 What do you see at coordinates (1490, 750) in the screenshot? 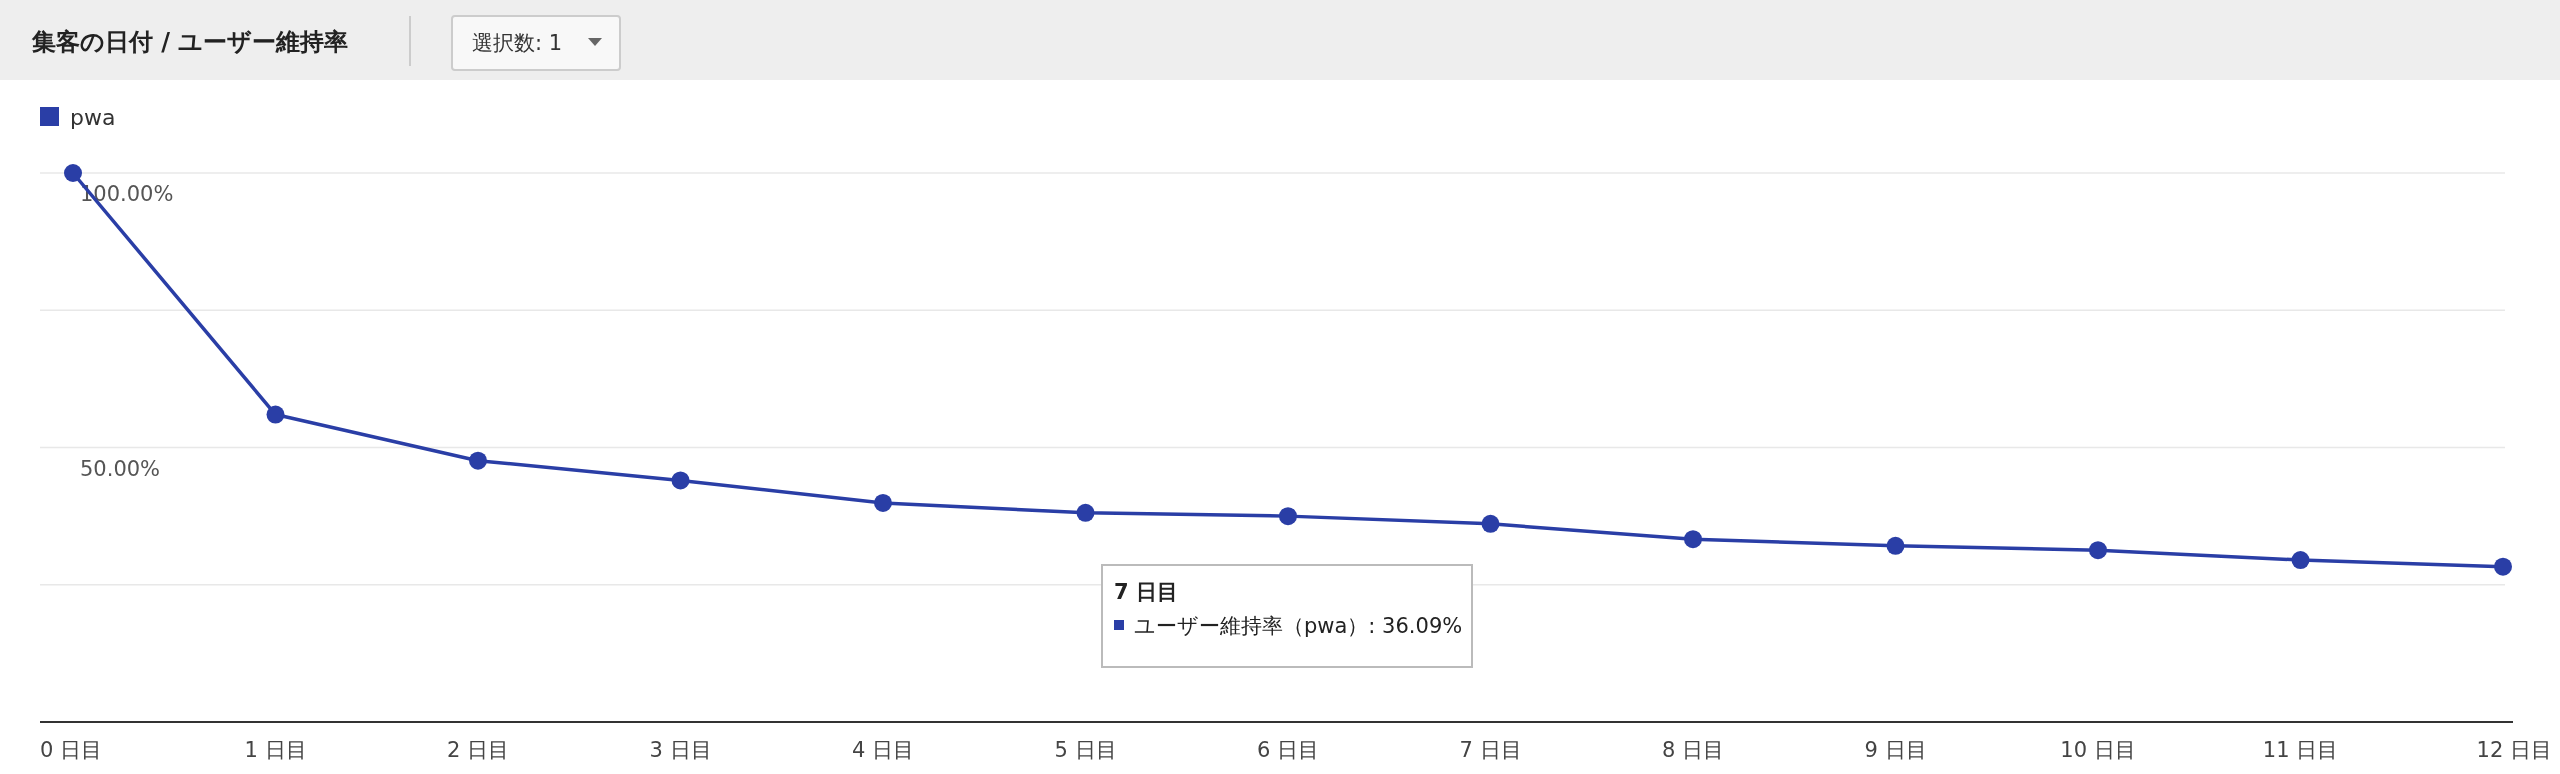
I see `x-tick-label: 7 日目` at bounding box center [1490, 750].